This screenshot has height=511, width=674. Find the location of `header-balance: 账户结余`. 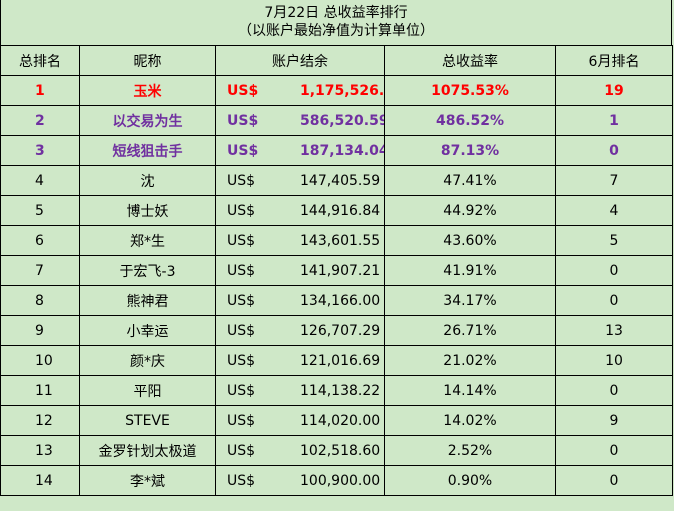

header-balance: 账户结余 is located at coordinates (300, 60).